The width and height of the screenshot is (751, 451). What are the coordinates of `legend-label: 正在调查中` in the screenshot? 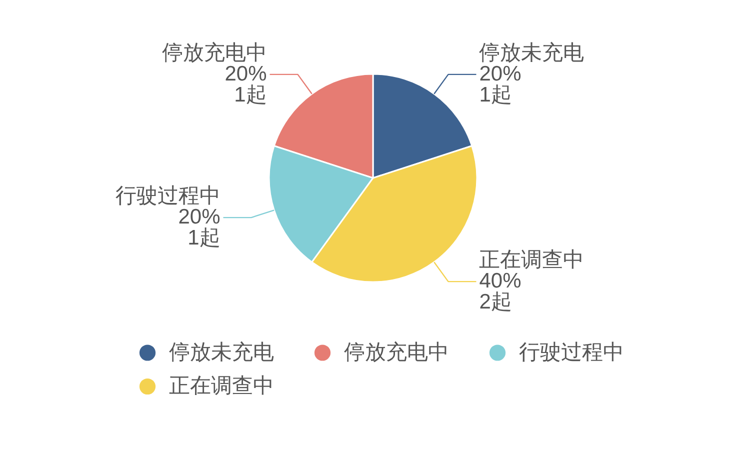 It's located at (221, 386).